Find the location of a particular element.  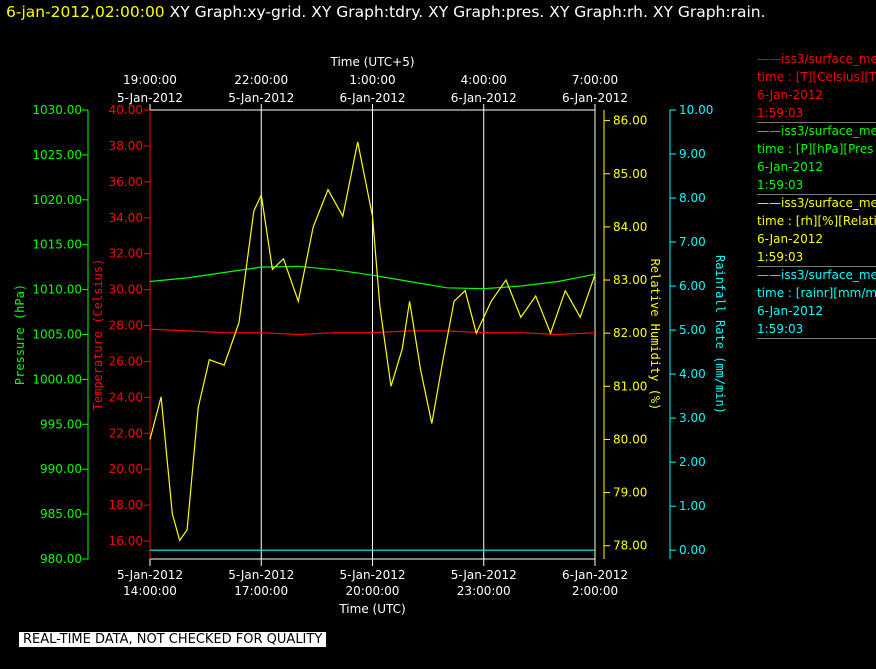

humidity-tick-label: 86.00 is located at coordinates (630, 121).